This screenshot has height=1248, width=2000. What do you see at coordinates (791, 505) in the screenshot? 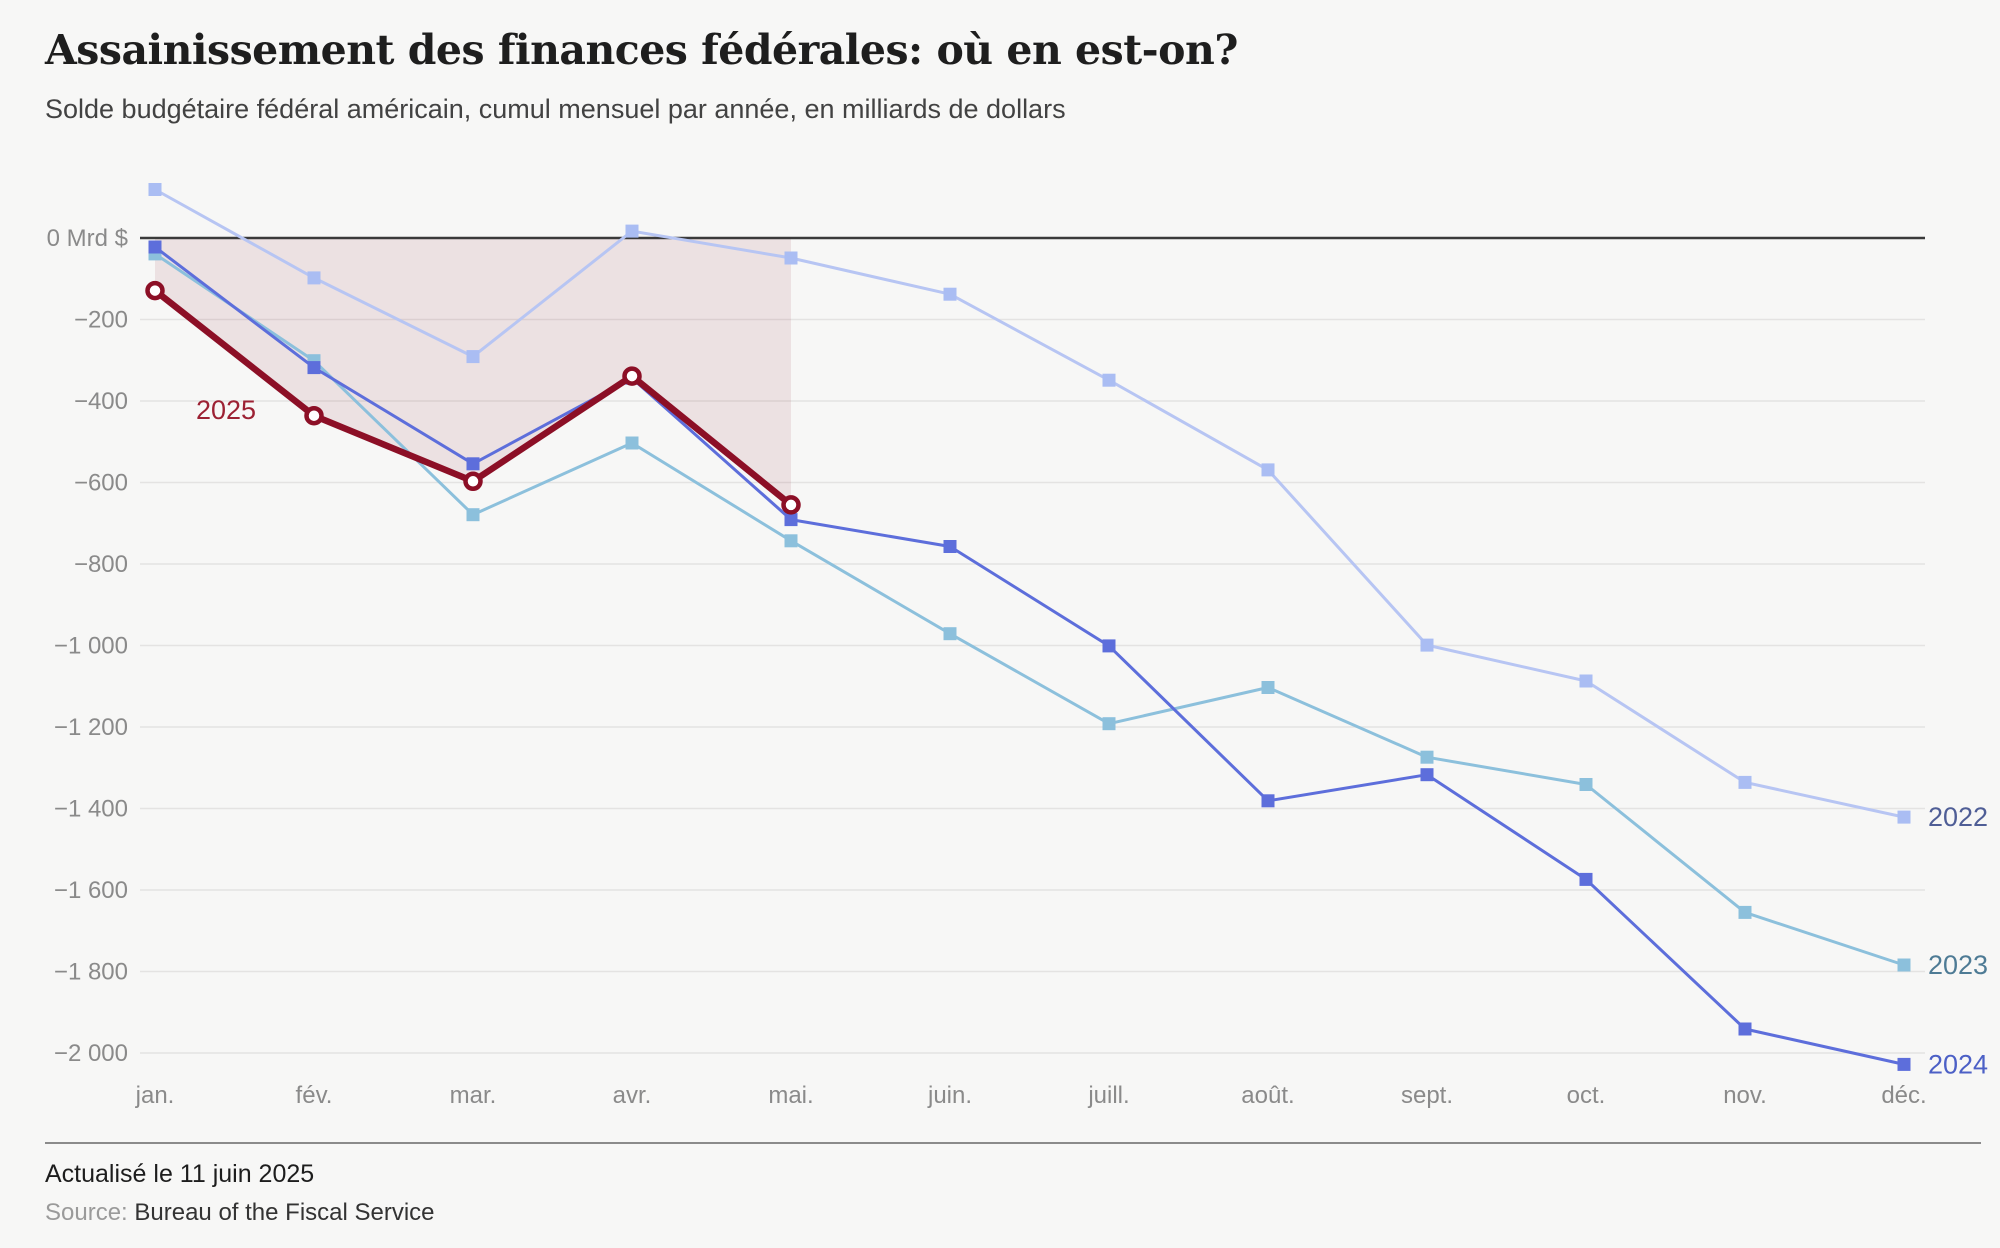
I see `marker-2025-mai.` at bounding box center [791, 505].